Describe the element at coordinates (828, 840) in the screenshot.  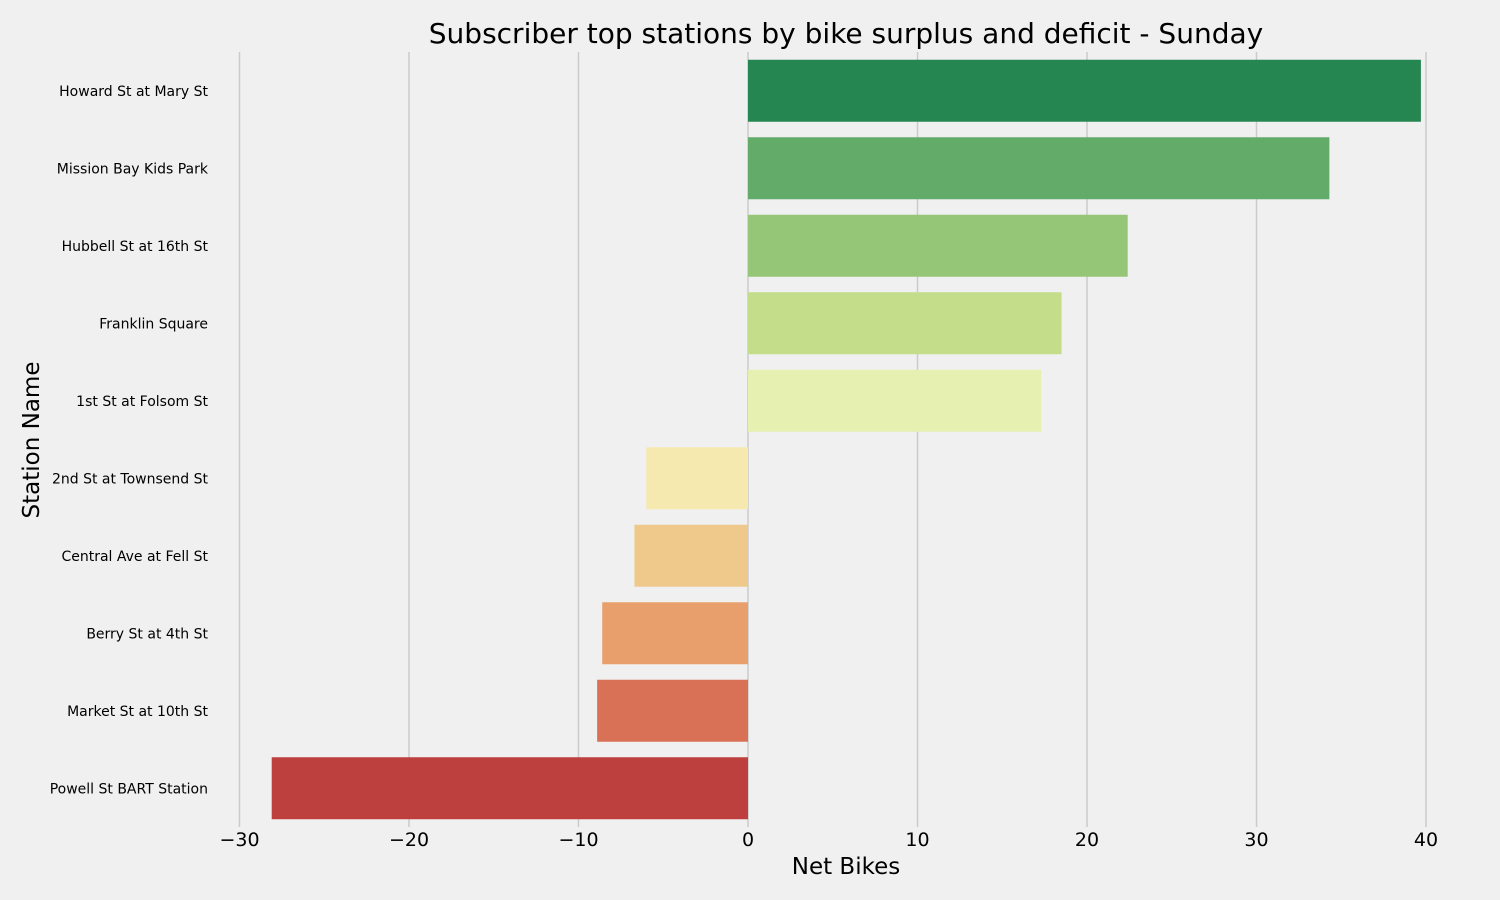
I see `x-tick-labels: −30 −20 −10 0 10 20 30 40` at that location.